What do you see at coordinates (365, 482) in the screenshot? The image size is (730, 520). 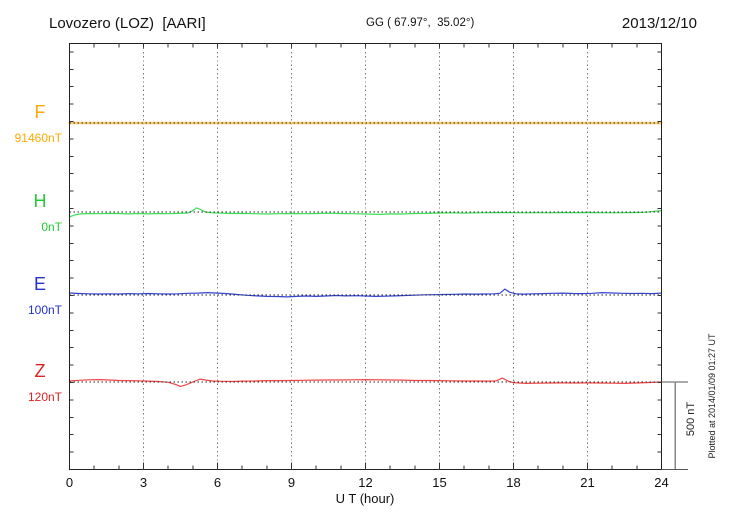 I see `x-tick-label-12: 12` at bounding box center [365, 482].